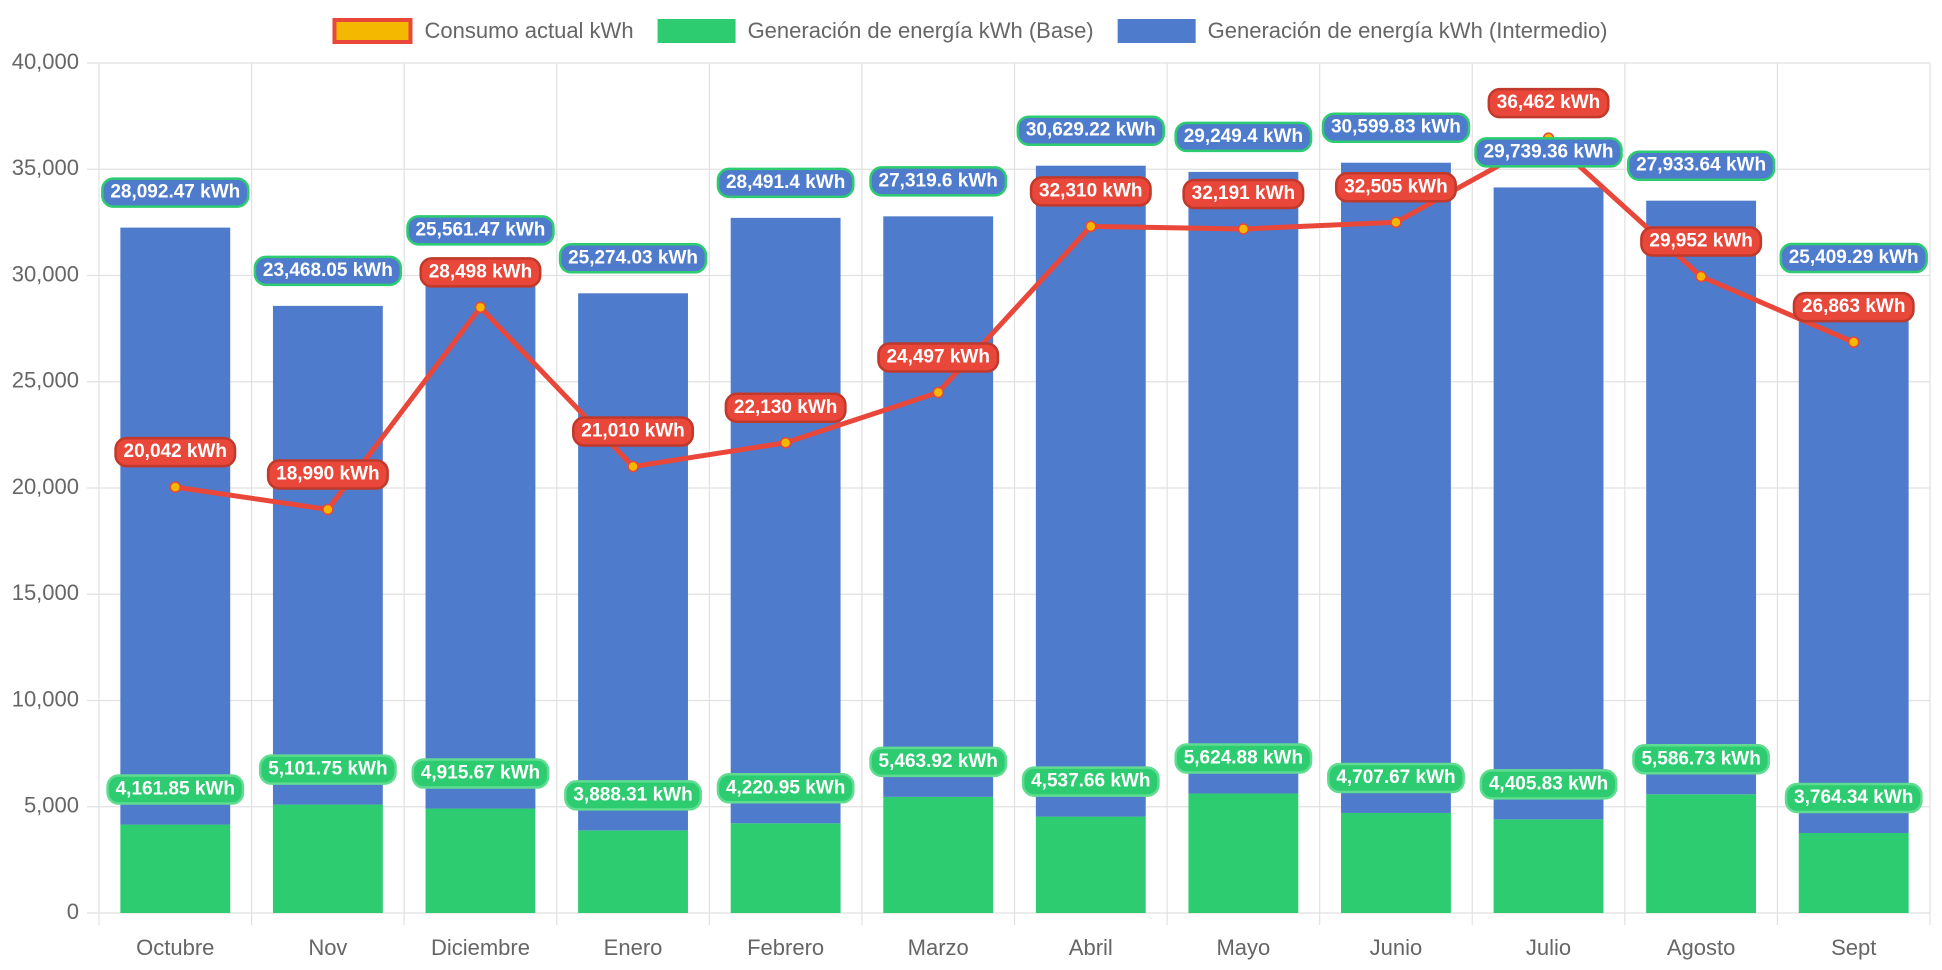  I want to click on data-label-text: 29,739.36 kWh, so click(1549, 151).